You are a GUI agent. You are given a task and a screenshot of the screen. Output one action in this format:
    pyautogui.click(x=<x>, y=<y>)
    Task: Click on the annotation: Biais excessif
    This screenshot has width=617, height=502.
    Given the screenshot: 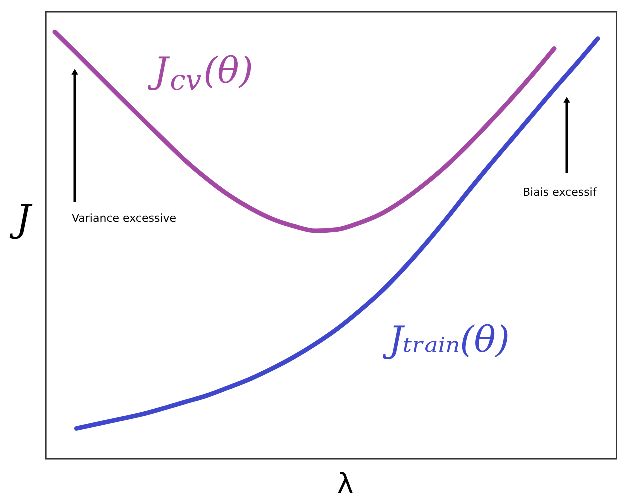 What is the action you would take?
    pyautogui.click(x=560, y=192)
    